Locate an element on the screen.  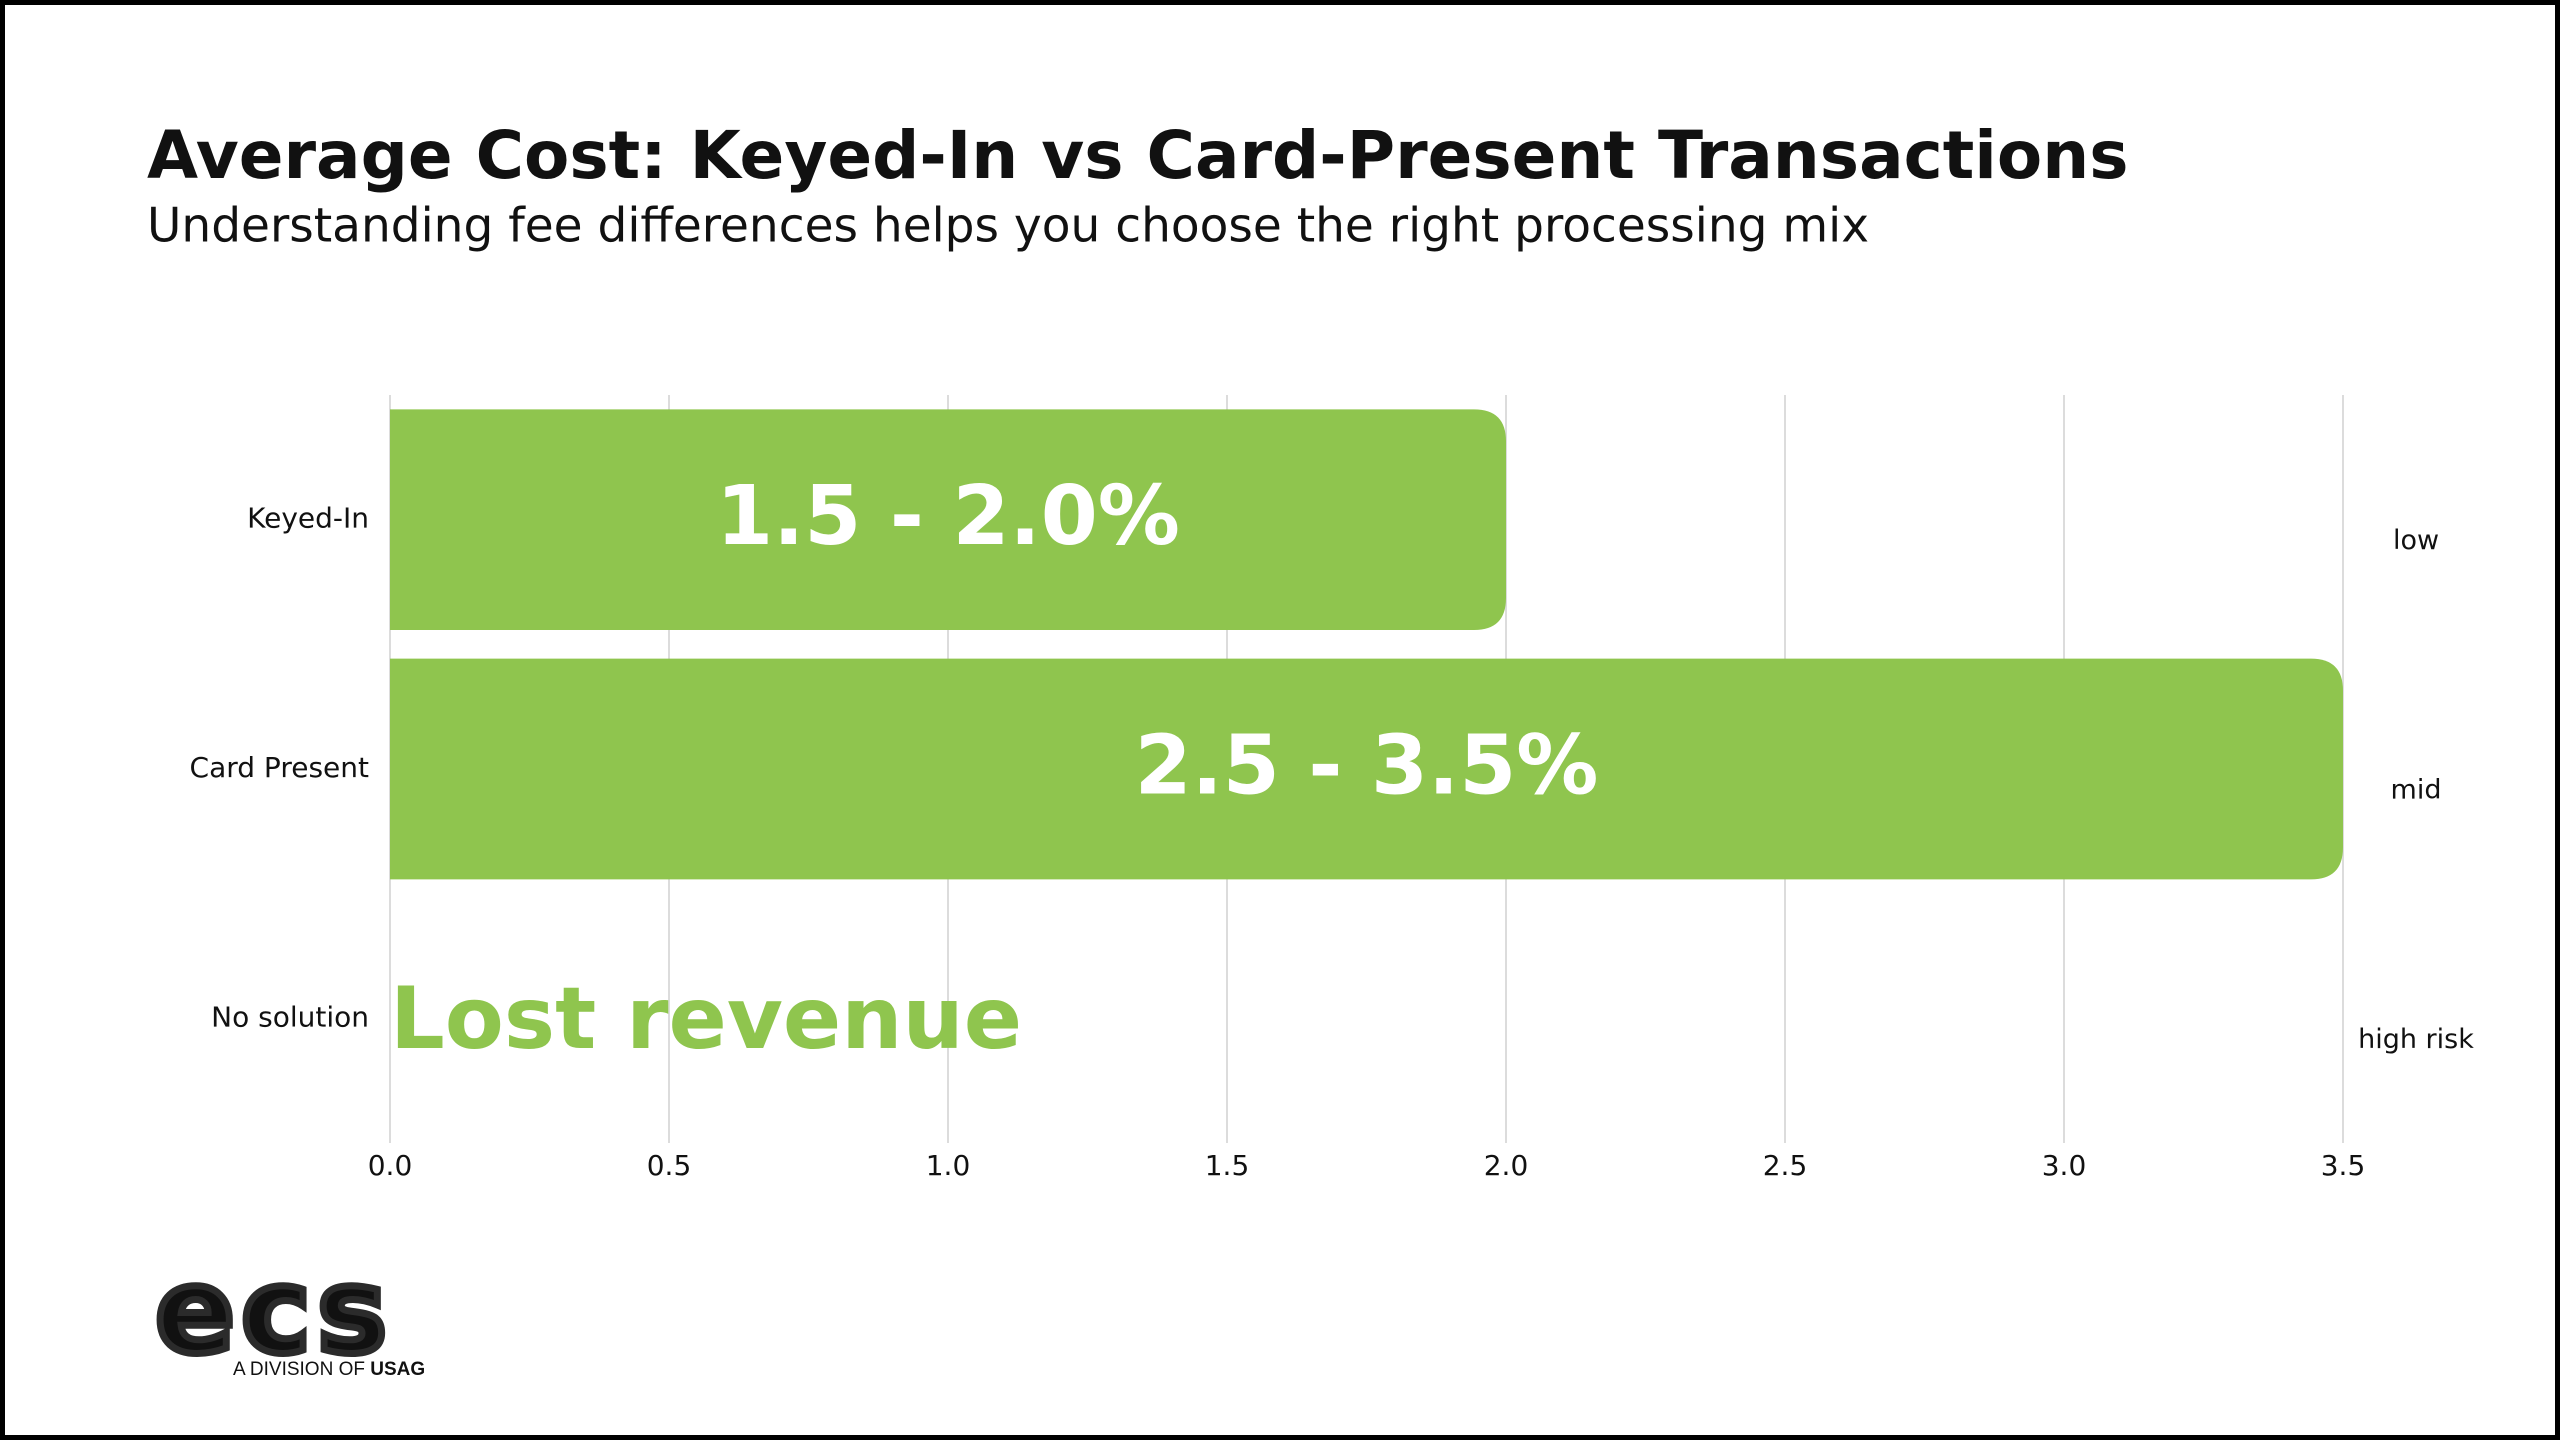
x-tick-label: 2.0 is located at coordinates (1506, 1165).